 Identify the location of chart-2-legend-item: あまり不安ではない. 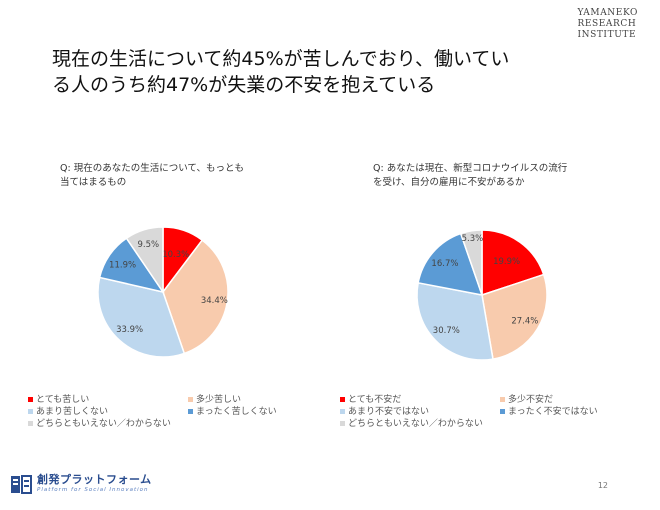
(384, 410).